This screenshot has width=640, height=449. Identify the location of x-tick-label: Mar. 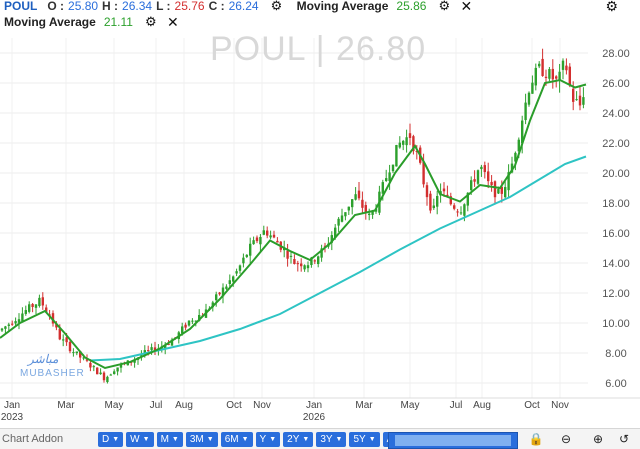
(364, 405).